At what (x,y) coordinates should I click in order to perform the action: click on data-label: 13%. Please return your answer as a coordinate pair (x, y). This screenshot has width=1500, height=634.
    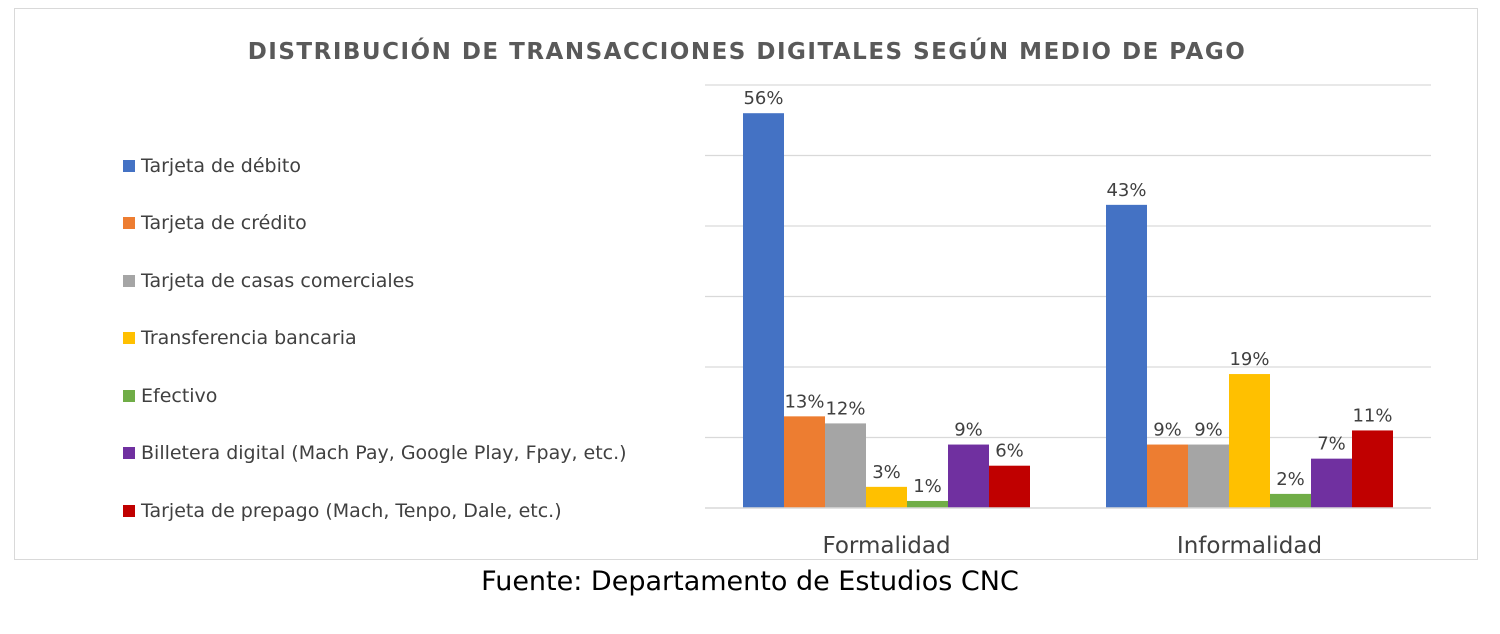
    Looking at the image, I should click on (804, 401).